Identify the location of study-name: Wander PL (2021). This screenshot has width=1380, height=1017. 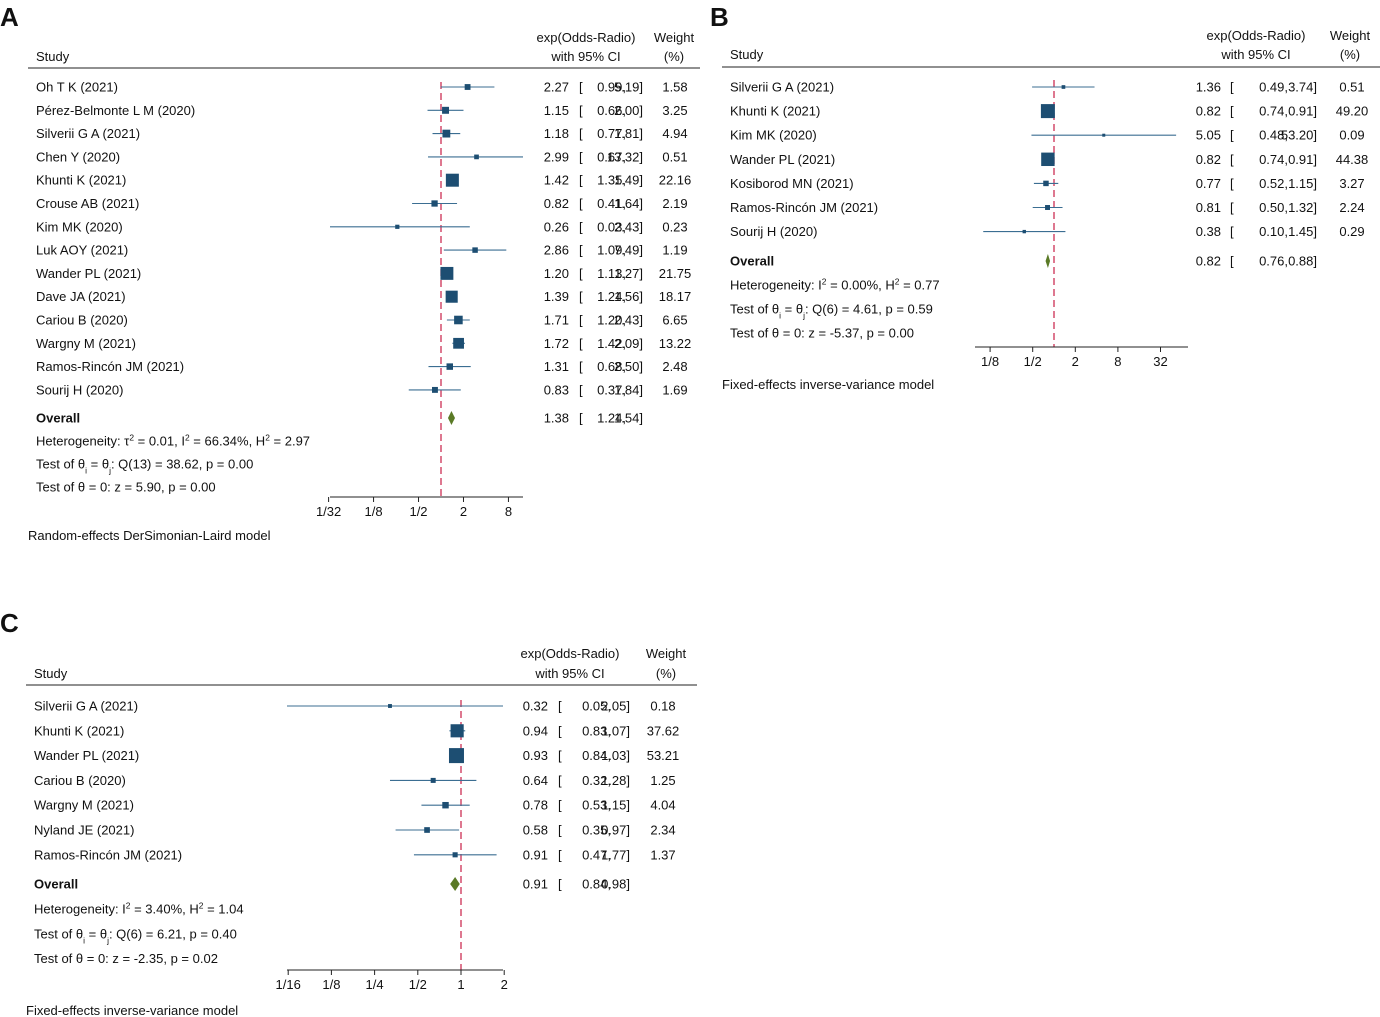
(86, 755).